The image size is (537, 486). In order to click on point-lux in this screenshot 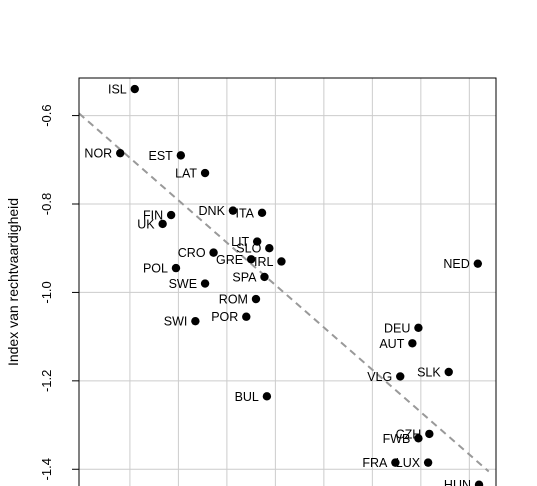, I will do `click(428, 462)`.